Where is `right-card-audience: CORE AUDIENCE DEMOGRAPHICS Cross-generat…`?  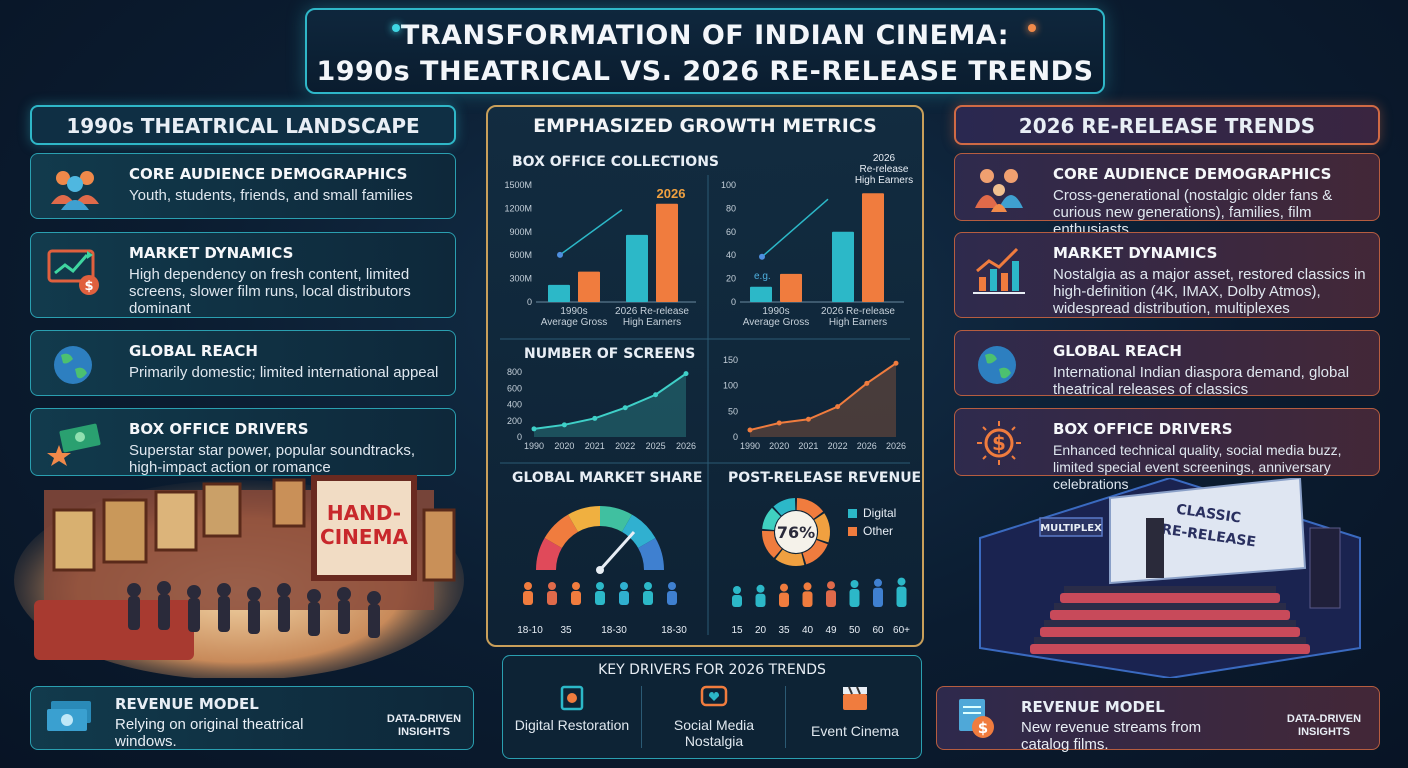 right-card-audience: CORE AUDIENCE DEMOGRAPHICS Cross-generat… is located at coordinates (1167, 195).